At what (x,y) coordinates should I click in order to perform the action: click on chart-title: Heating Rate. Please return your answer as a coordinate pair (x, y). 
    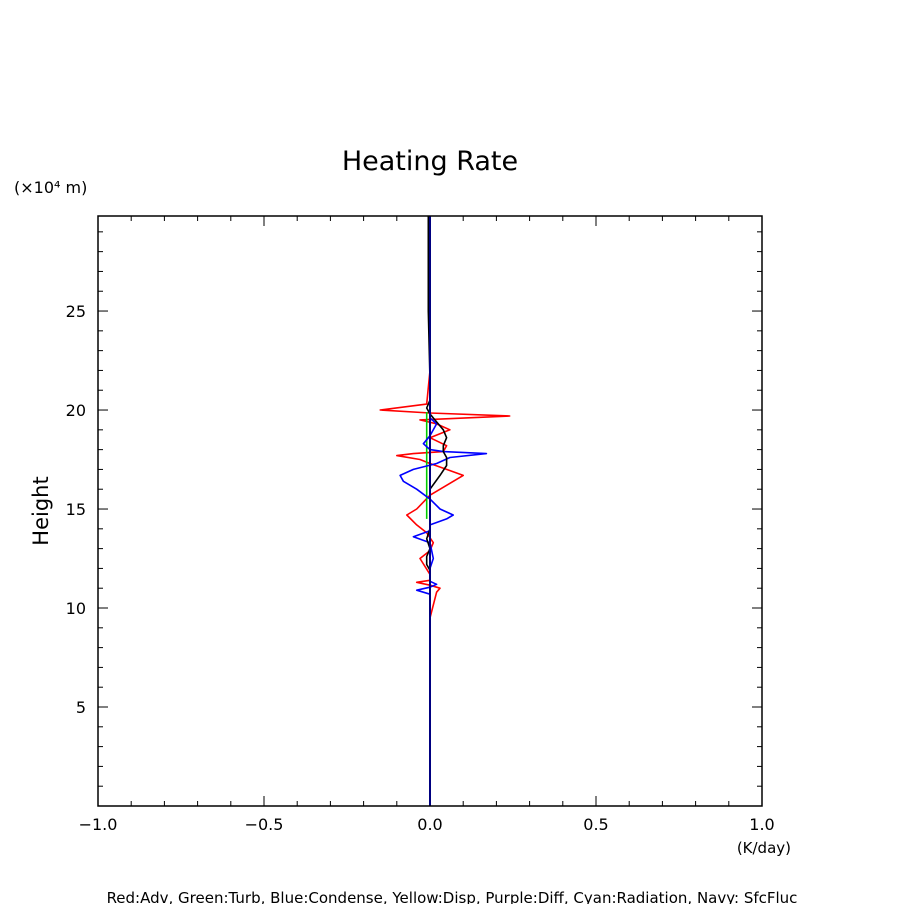
    Looking at the image, I should click on (430, 161).